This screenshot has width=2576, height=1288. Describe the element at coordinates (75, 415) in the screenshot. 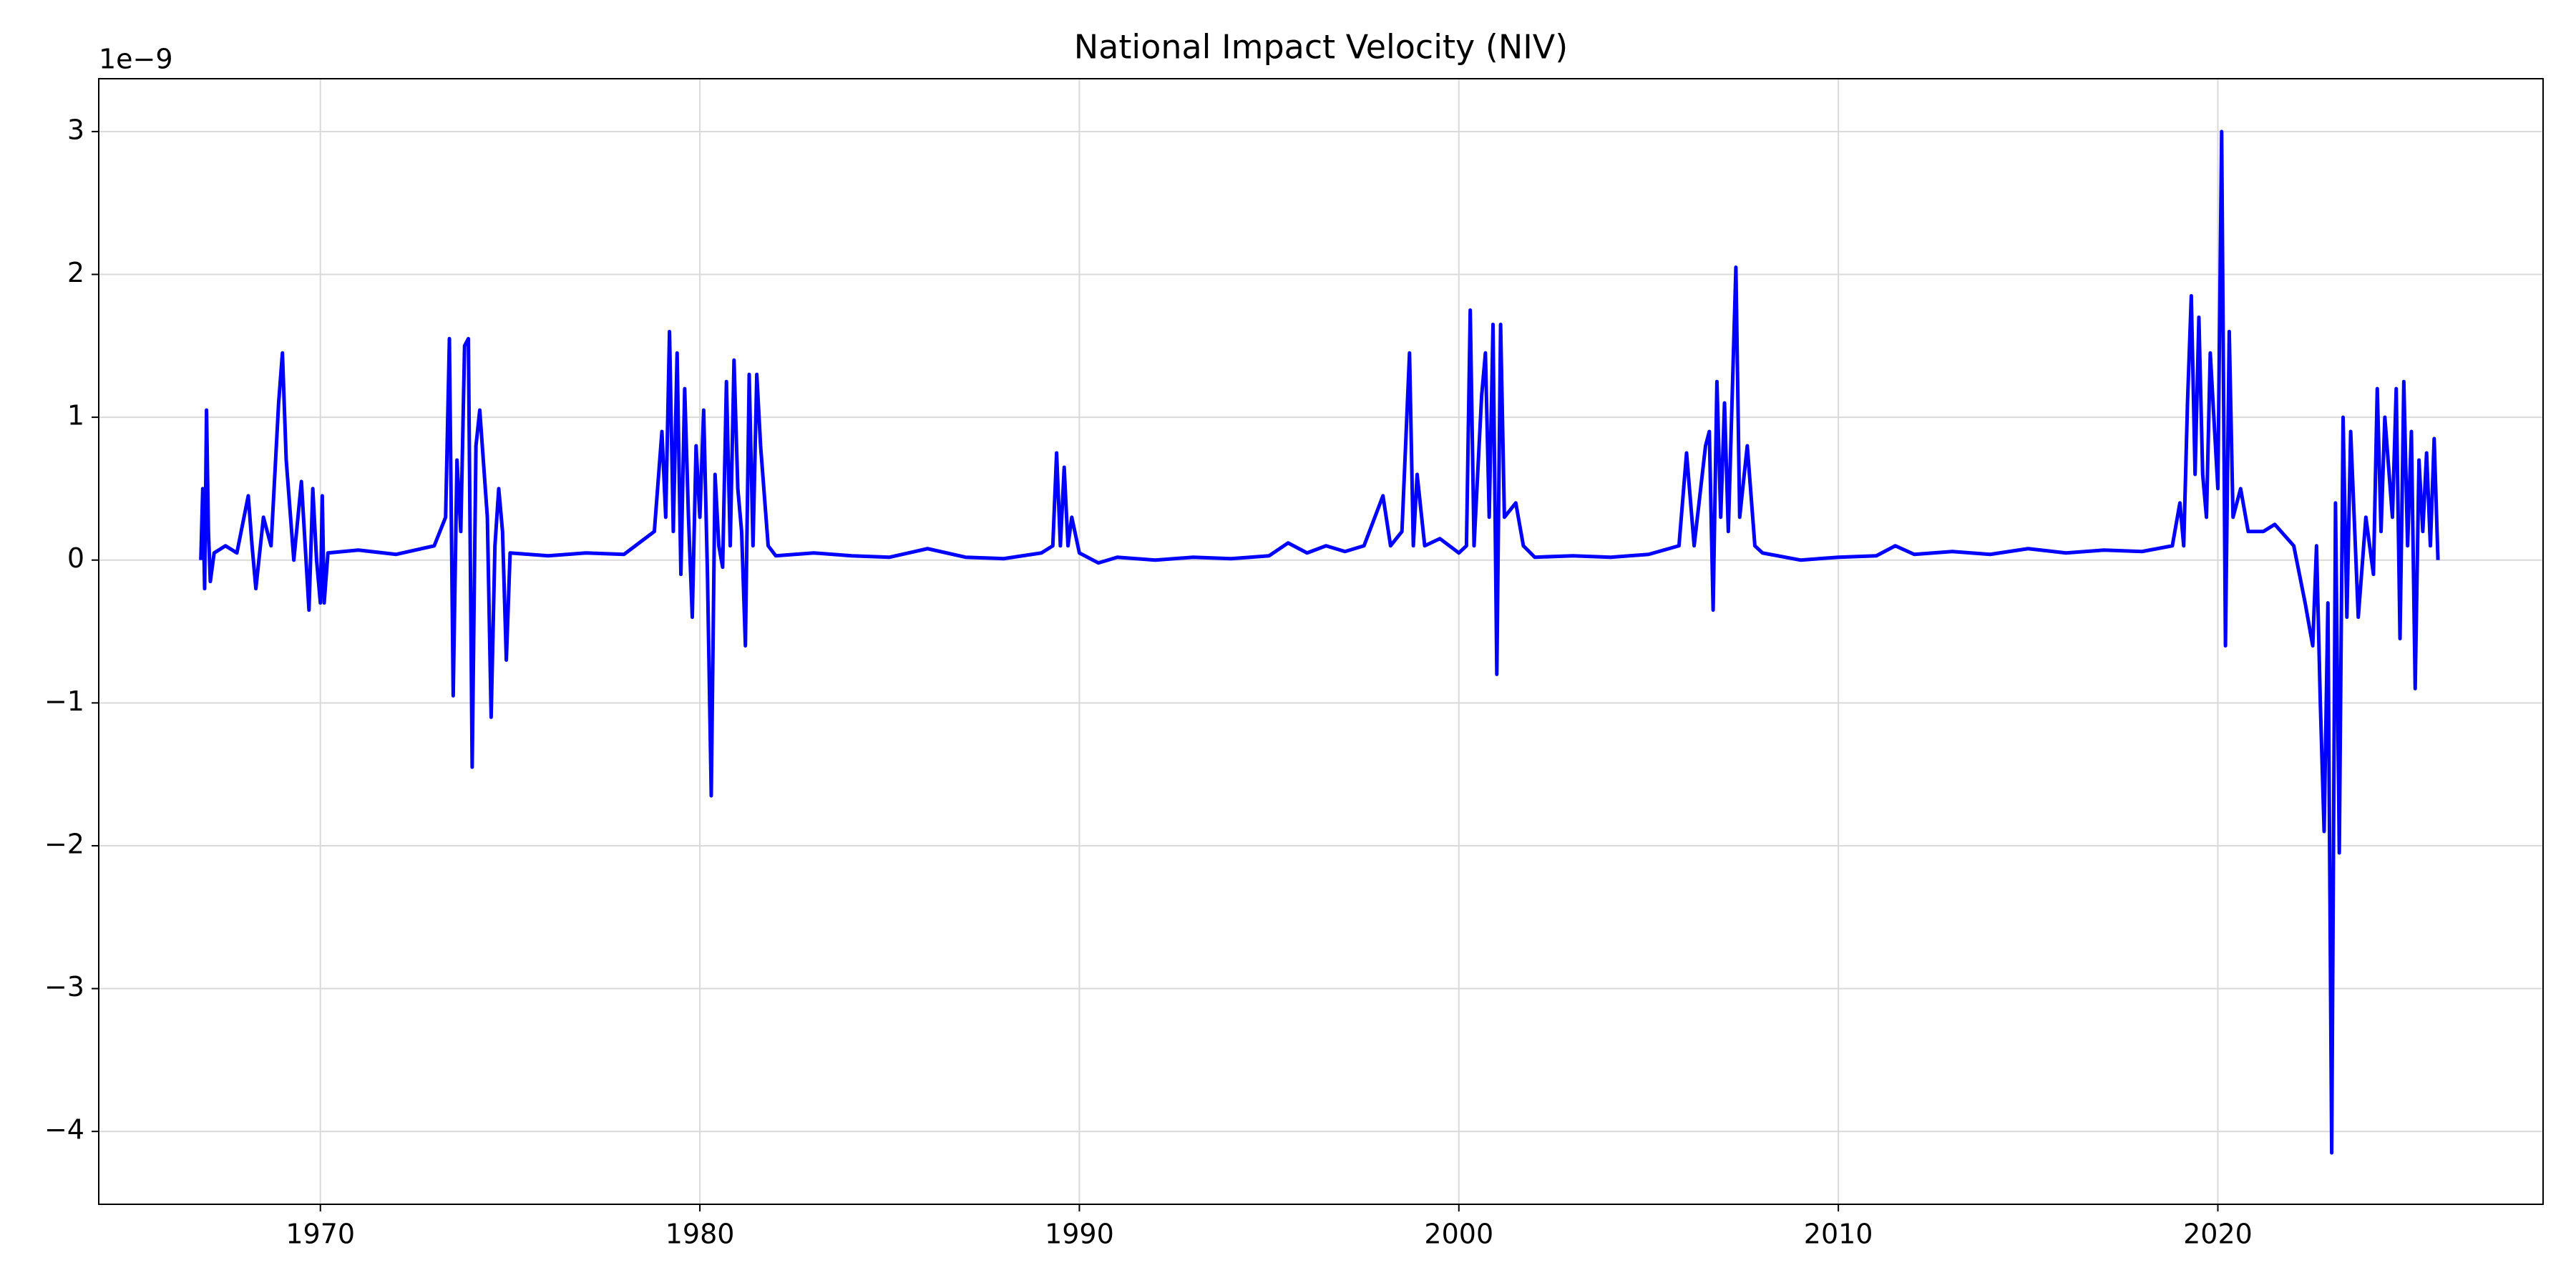

I see `y-tick-label: 1` at that location.